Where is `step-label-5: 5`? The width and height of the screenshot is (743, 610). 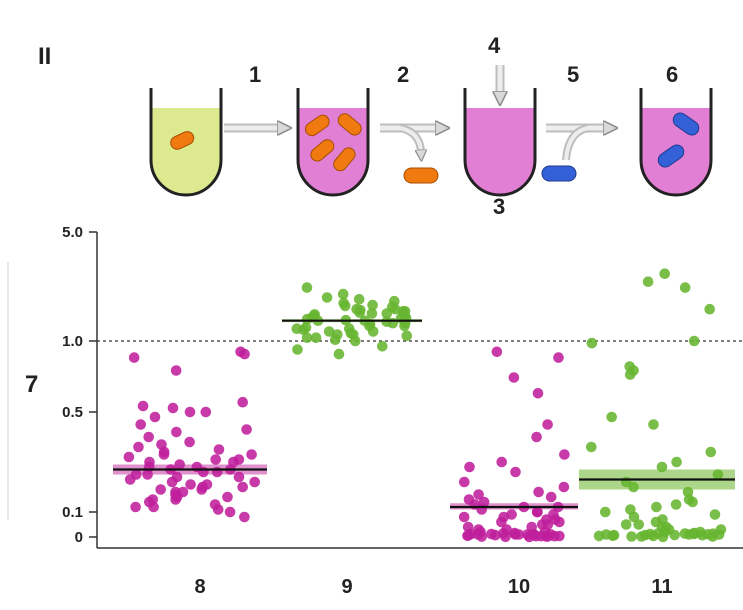
step-label-5: 5 is located at coordinates (573, 74).